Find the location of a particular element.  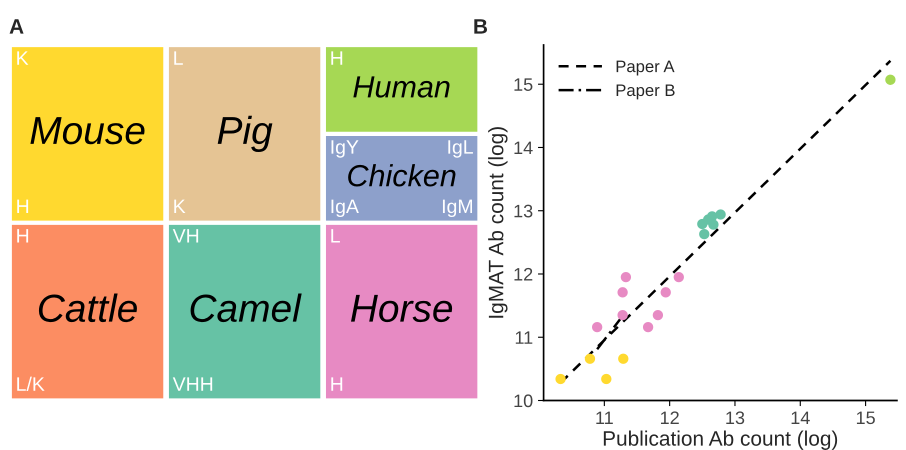

x-axis-title: Publication Ab count (log) is located at coordinates (721, 440).